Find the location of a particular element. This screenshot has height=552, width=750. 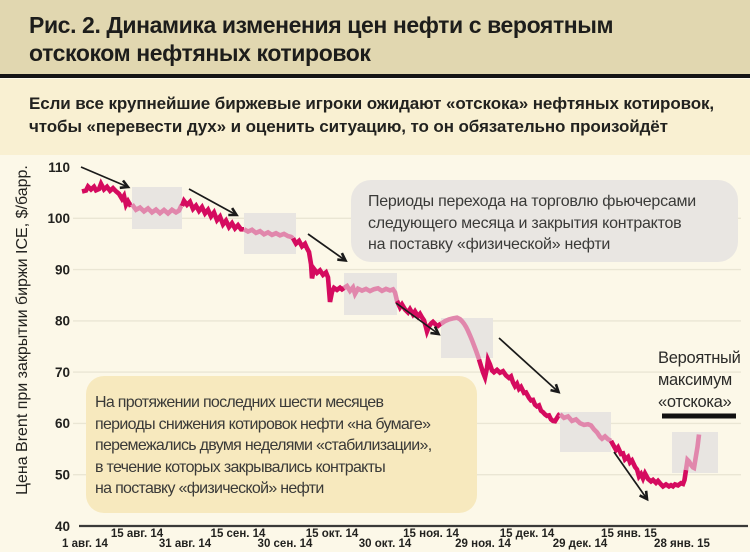

svg-text: 60 is located at coordinates (62, 423).